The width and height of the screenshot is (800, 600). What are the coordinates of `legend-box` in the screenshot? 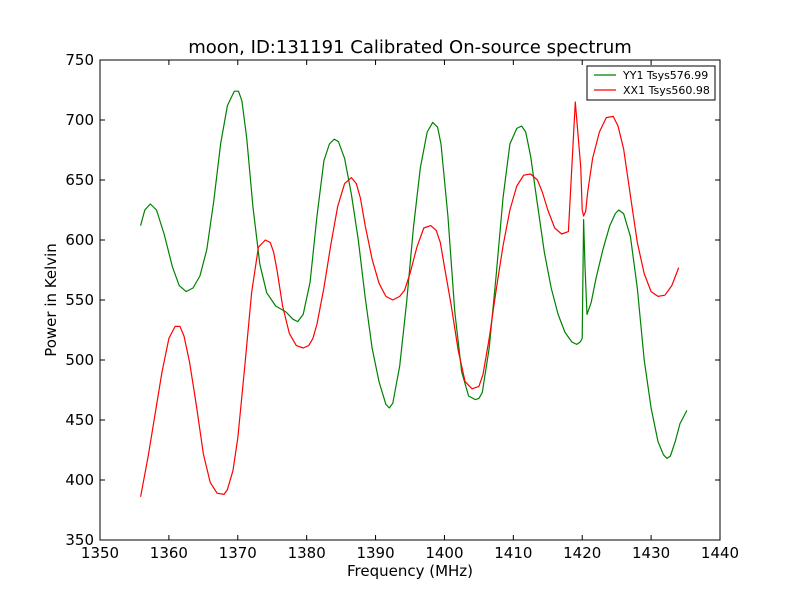 It's located at (651, 83).